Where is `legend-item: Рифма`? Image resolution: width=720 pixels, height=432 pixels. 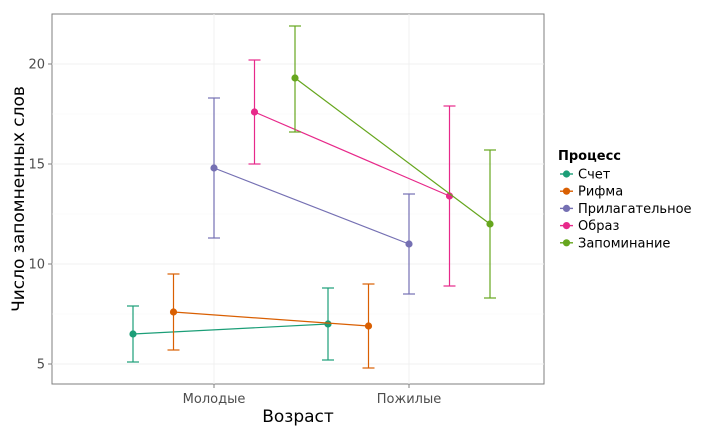 legend-item: Рифма is located at coordinates (591, 192).